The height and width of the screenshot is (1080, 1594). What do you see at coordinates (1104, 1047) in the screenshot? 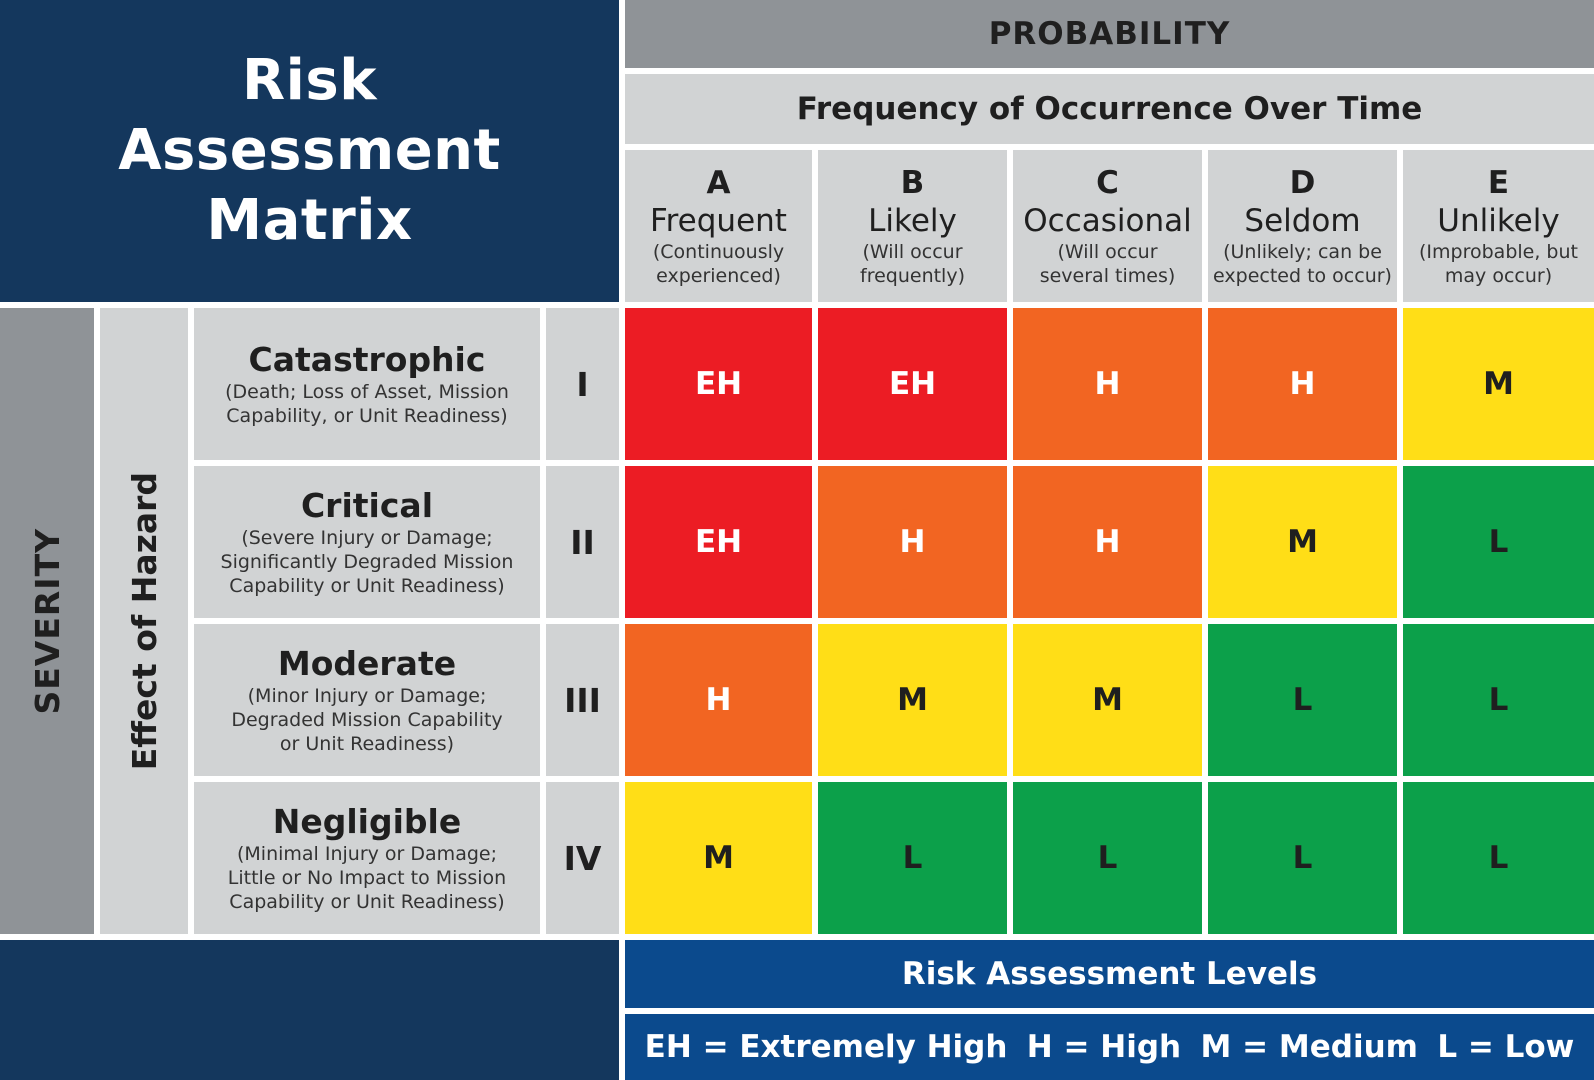
I see `legend-high: H = High` at bounding box center [1104, 1047].